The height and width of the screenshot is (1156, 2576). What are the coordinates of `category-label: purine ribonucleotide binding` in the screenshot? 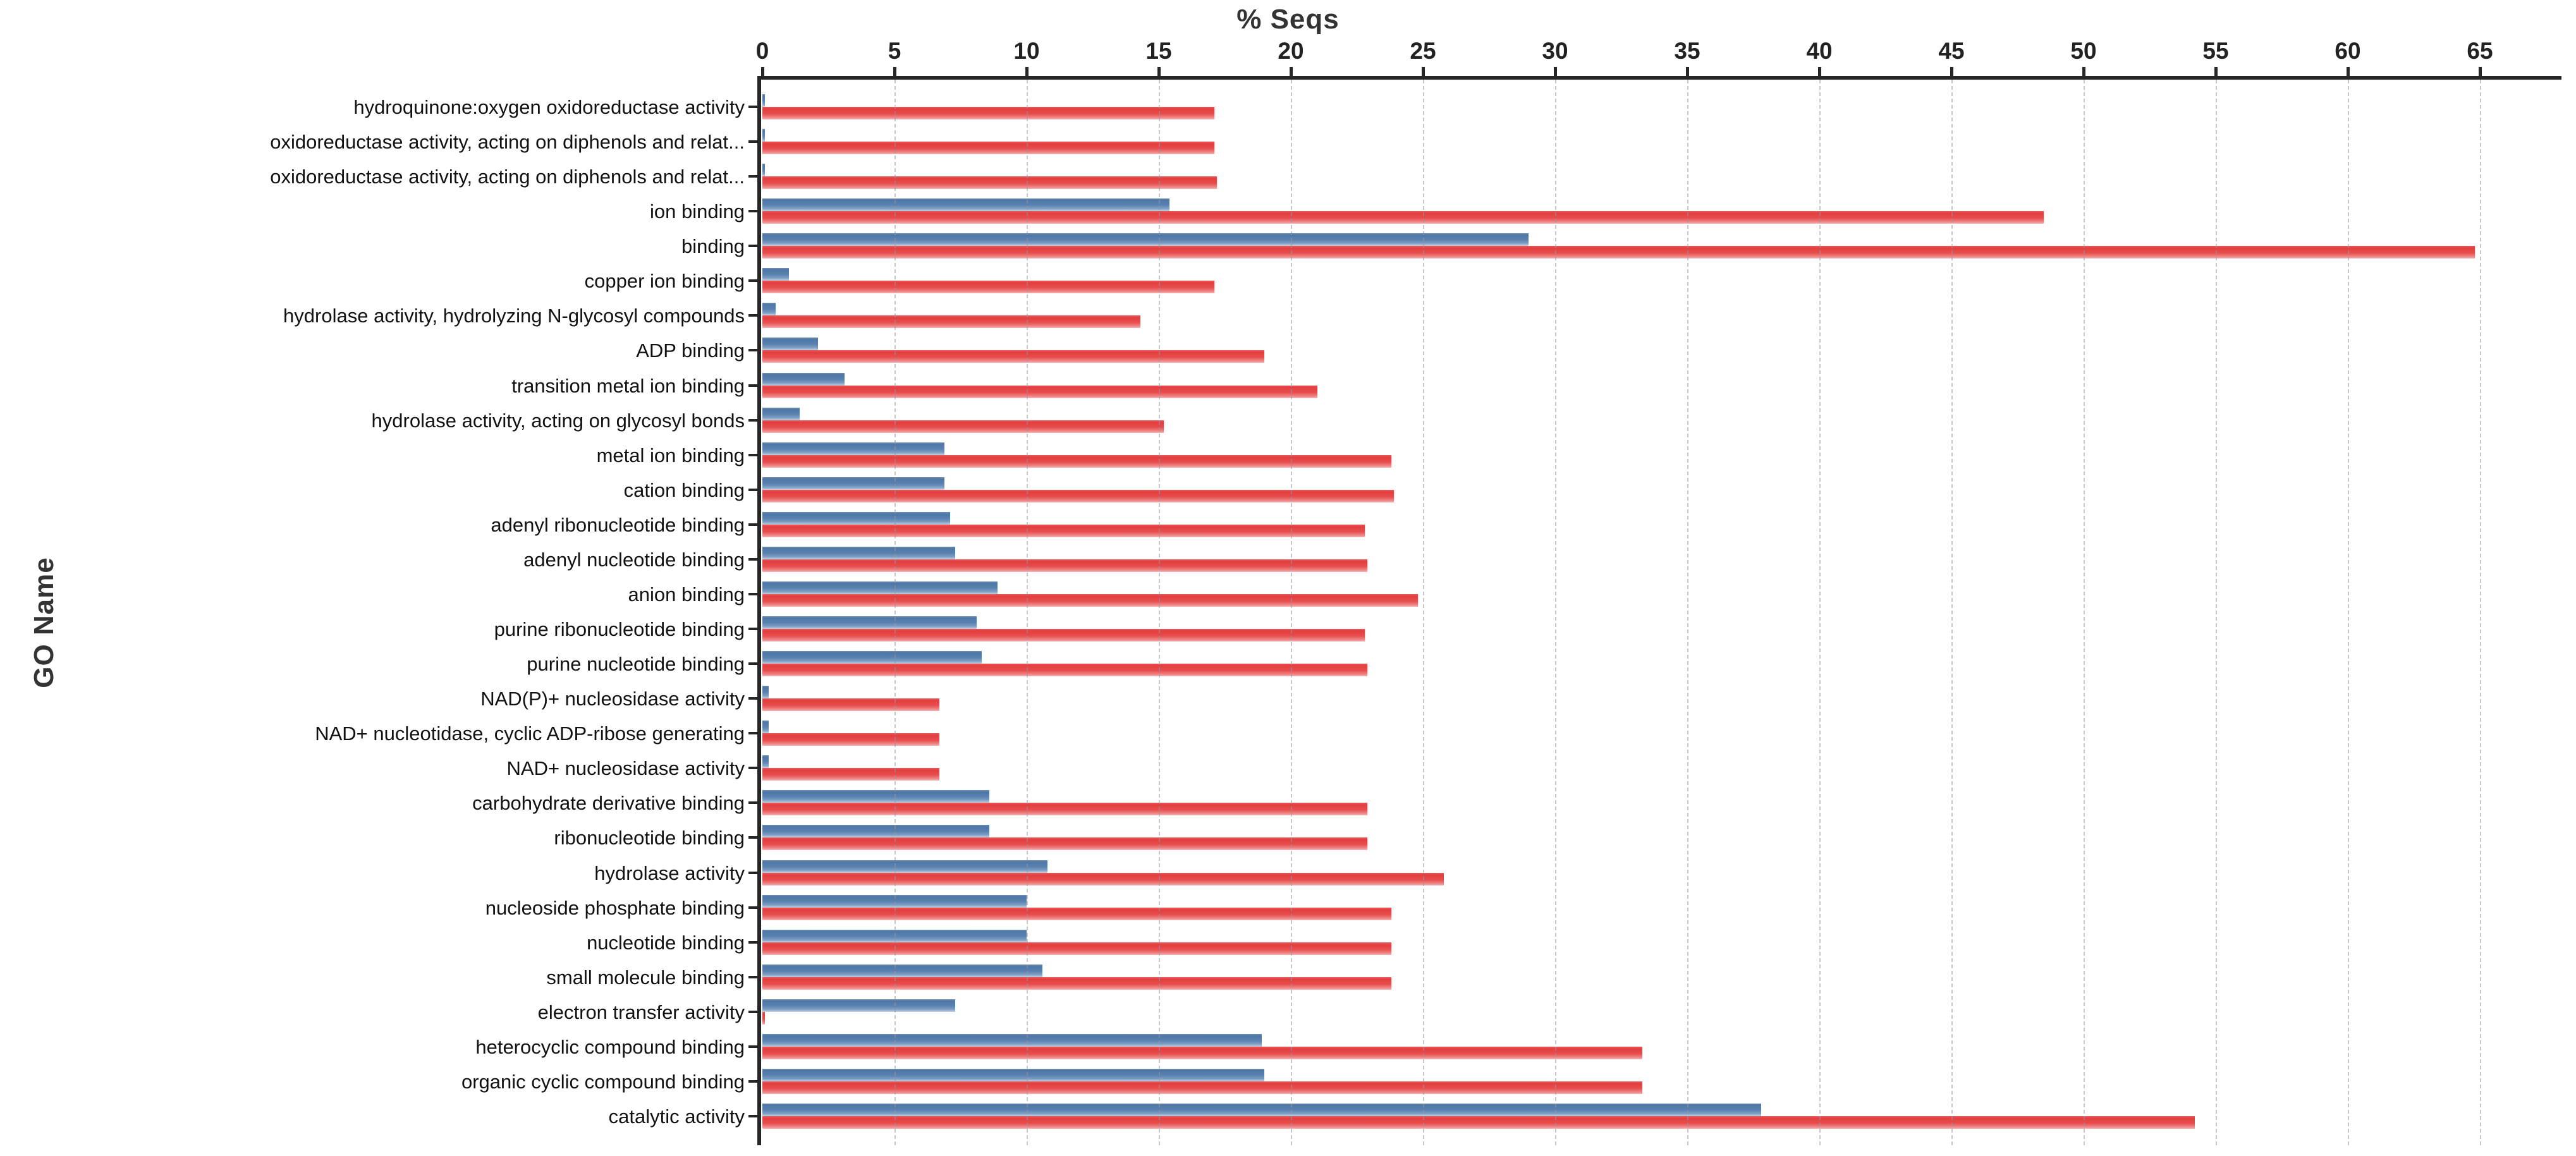 It's located at (619, 629).